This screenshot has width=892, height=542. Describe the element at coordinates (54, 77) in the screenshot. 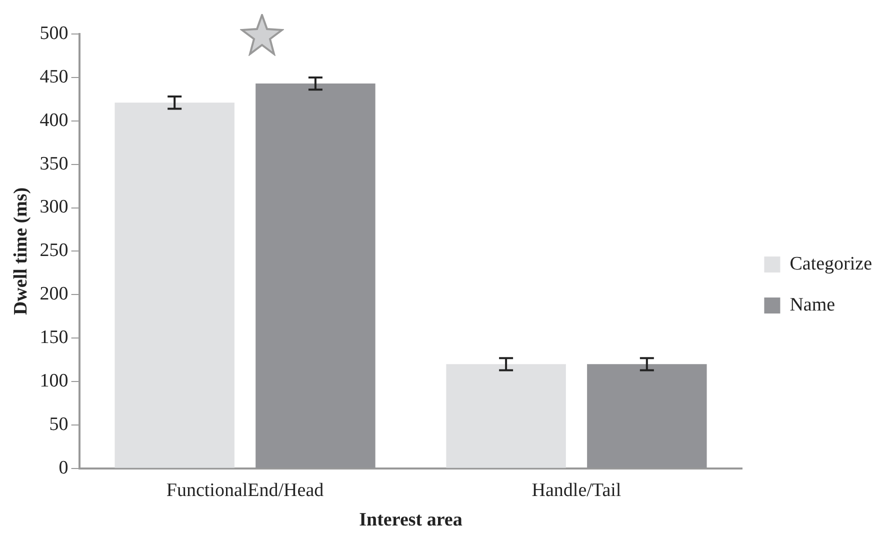

I see `y-tick-label: 450` at that location.